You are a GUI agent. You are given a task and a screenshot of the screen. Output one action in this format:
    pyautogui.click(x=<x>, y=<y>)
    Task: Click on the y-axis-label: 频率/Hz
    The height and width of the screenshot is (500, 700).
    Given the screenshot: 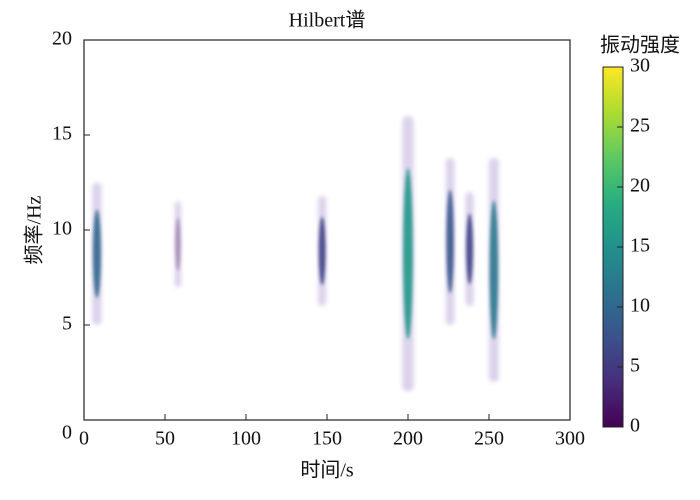 What is the action you would take?
    pyautogui.click(x=34, y=229)
    